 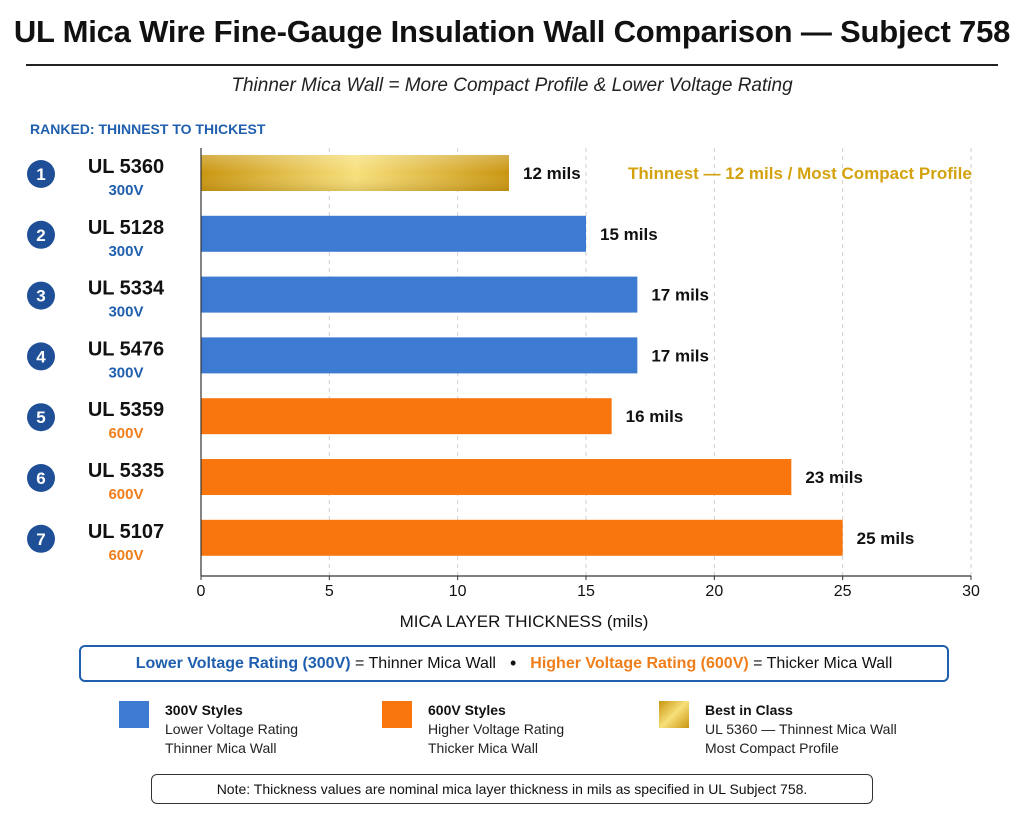 What do you see at coordinates (629, 234) in the screenshot?
I see `data-label: 15 mils` at bounding box center [629, 234].